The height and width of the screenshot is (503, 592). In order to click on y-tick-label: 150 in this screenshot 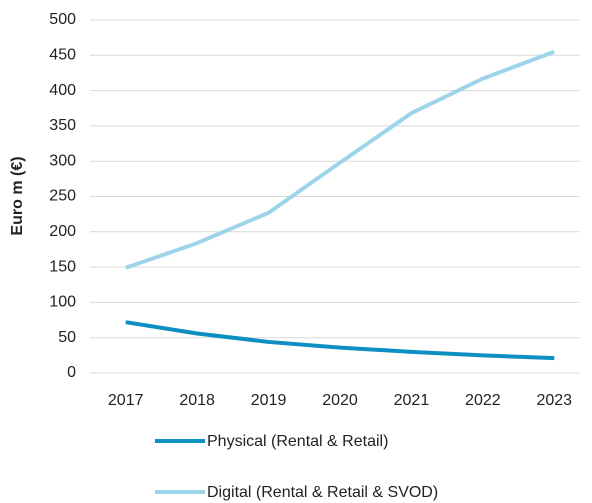, I will do `click(62, 266)`.